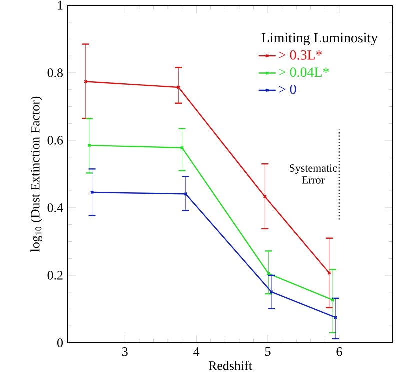 The width and height of the screenshot is (400, 385). I want to click on y-tick-label: 0.8, so click(55, 73).